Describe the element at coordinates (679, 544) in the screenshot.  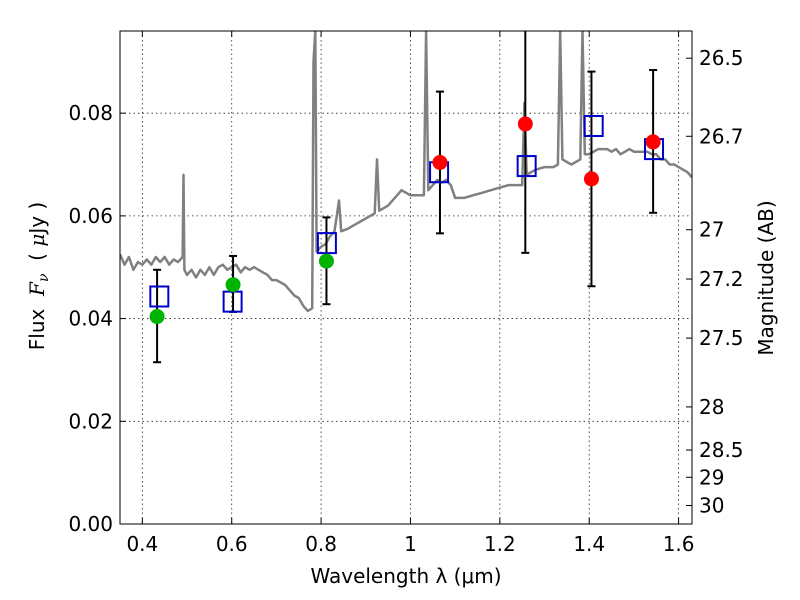
I see `x-tick-label: 1.6` at that location.